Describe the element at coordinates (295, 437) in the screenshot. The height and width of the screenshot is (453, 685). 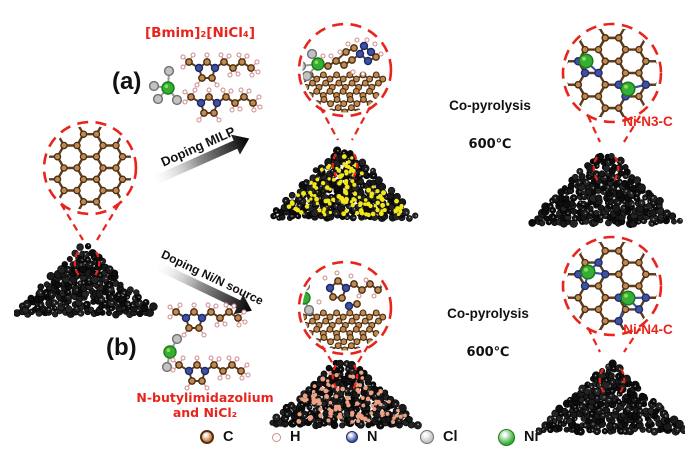
I see `legend-symbol: H` at that location.